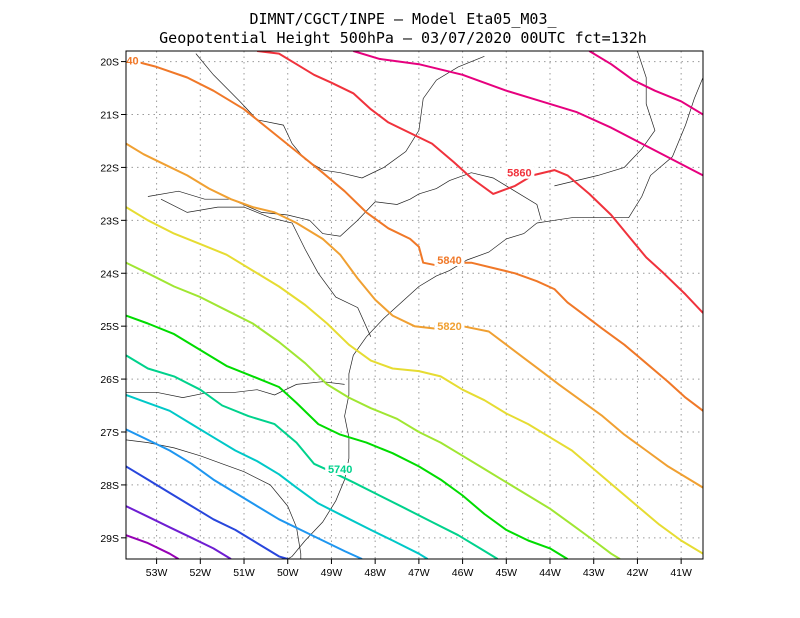 This screenshot has width=800, height=618. I want to click on boundary-coastline-rj, so click(619, 150).